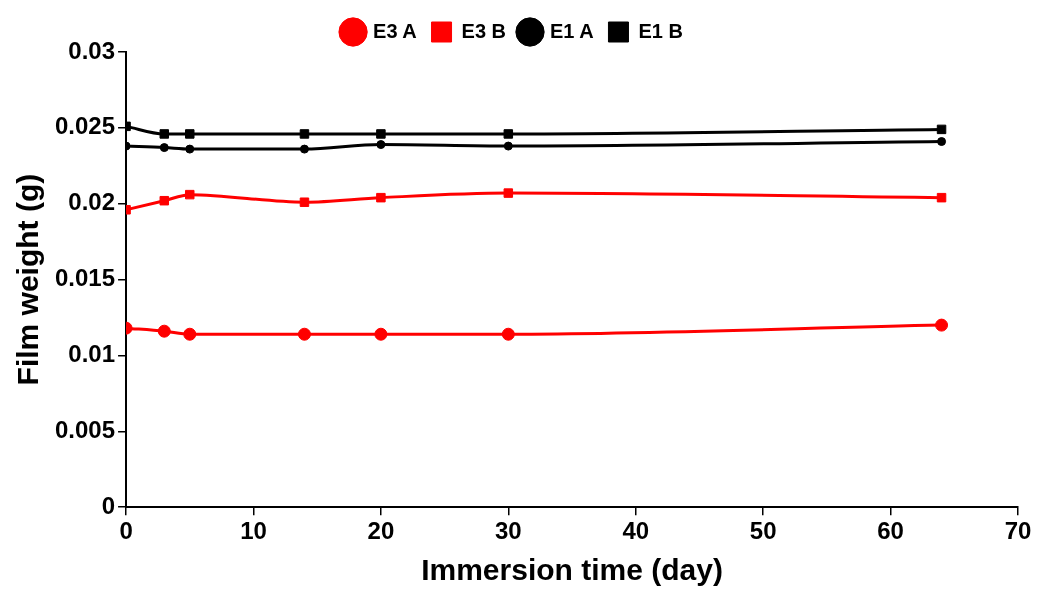 Image resolution: width=1048 pixels, height=604 pixels. Describe the element at coordinates (85, 429) in the screenshot. I see `y-tick-label: 0.005` at that location.